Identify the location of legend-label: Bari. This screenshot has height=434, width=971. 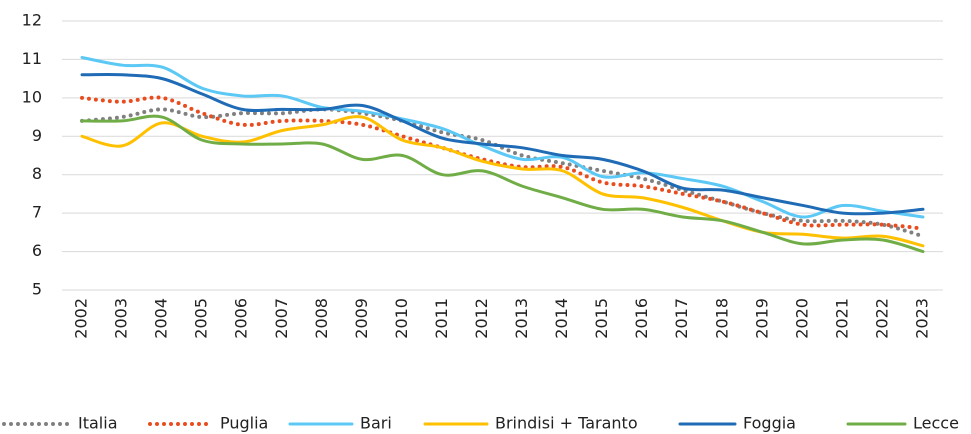
(376, 423).